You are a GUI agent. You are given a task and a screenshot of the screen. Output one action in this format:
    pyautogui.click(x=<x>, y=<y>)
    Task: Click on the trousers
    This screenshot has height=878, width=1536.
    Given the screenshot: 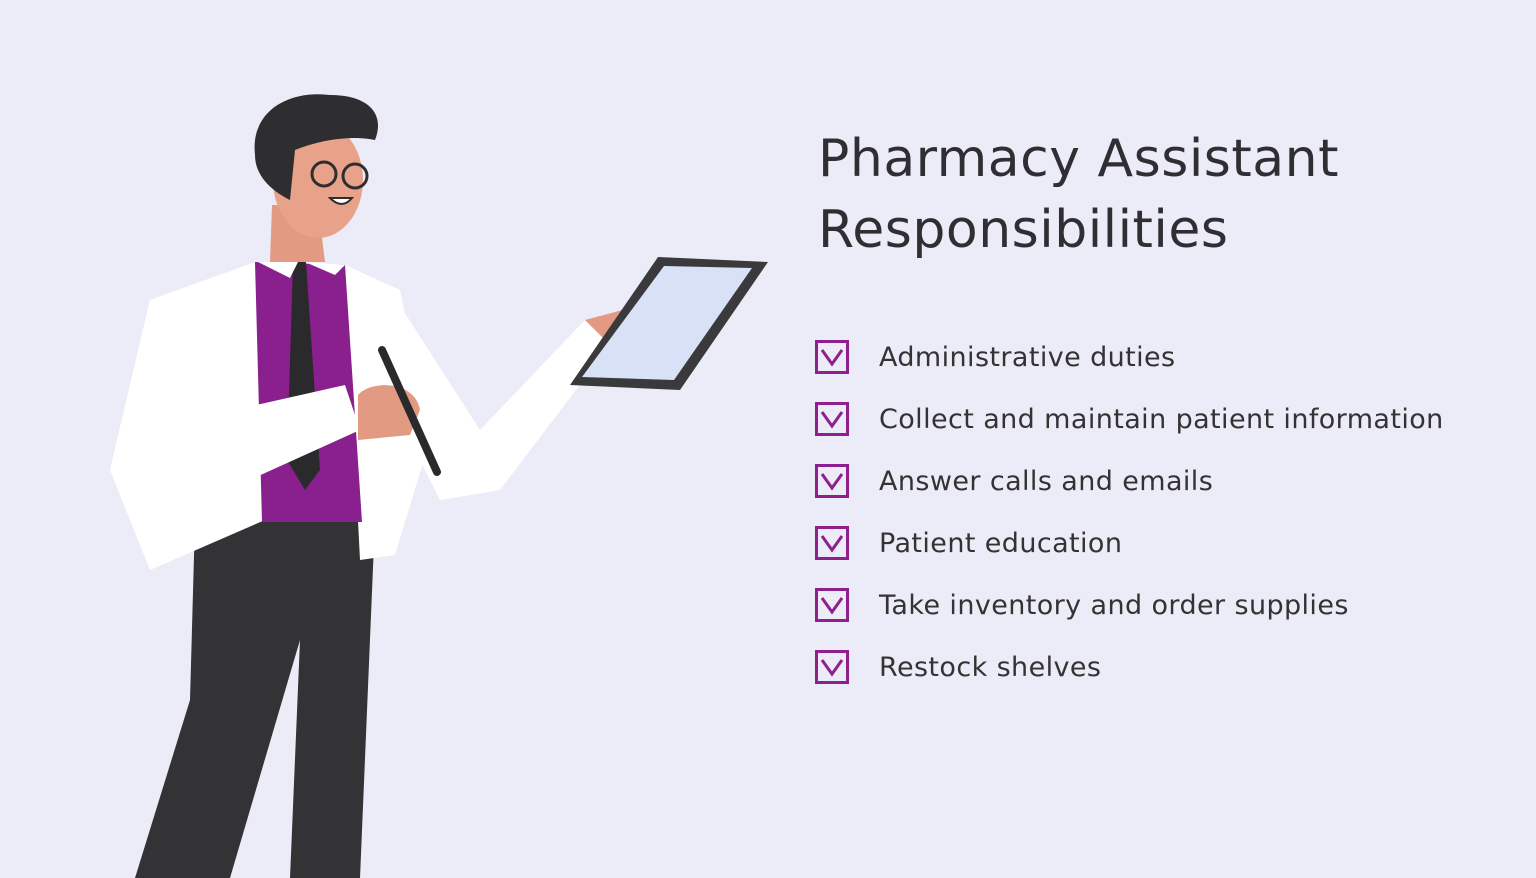 What is the action you would take?
    pyautogui.click(x=255, y=699)
    